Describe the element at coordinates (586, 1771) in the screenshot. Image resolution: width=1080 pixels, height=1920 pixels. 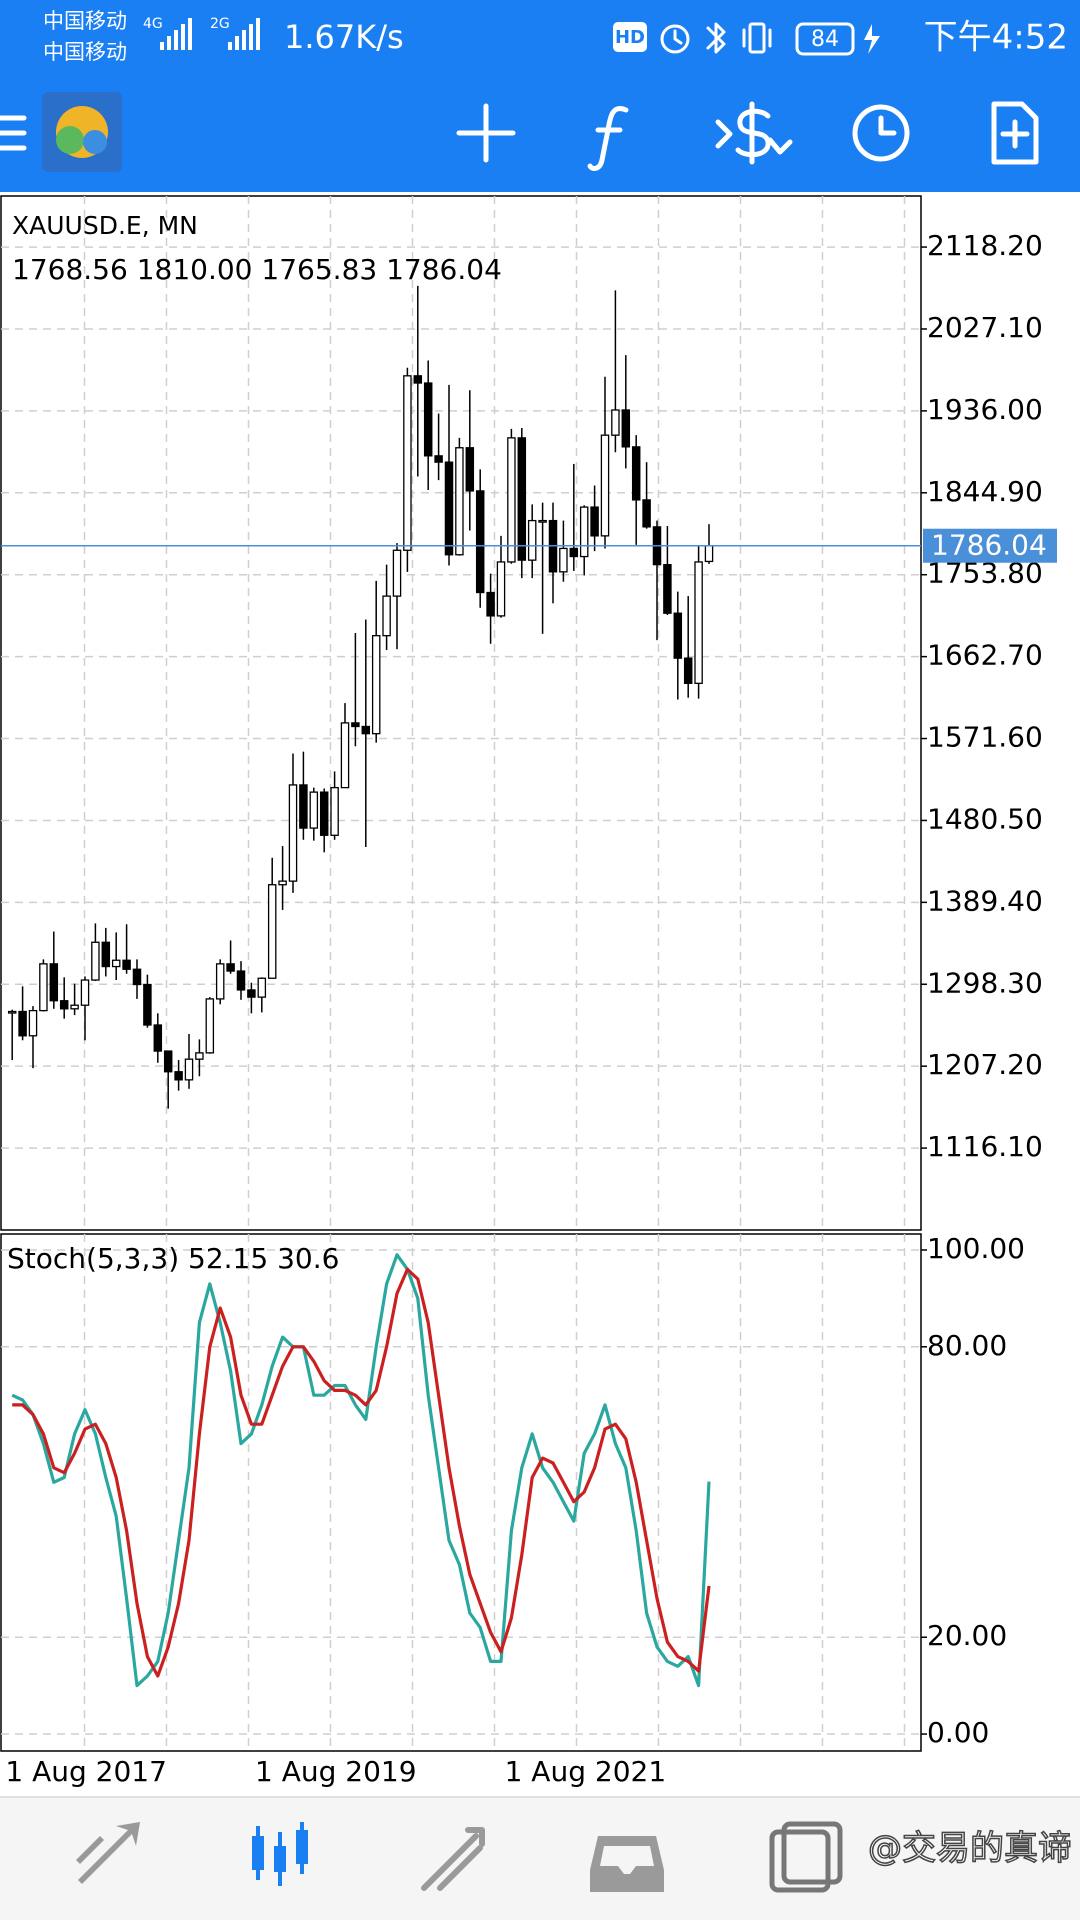
I see `x-tick-label: 1 Aug 2021` at that location.